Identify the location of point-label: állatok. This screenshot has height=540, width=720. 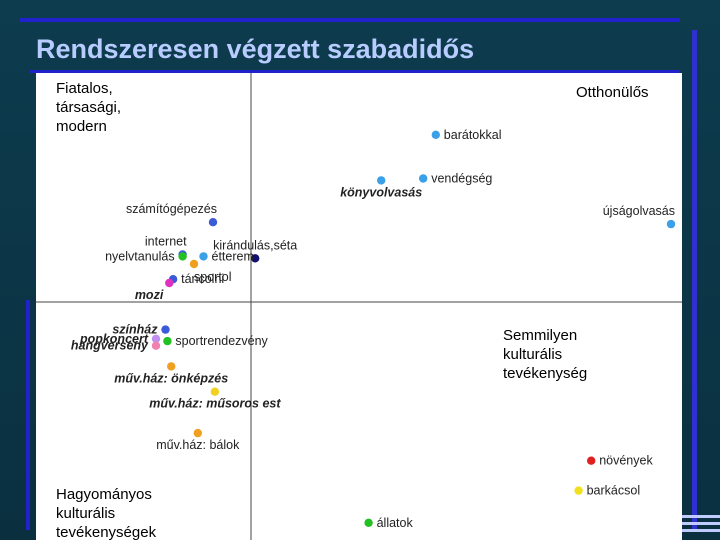
(395, 523).